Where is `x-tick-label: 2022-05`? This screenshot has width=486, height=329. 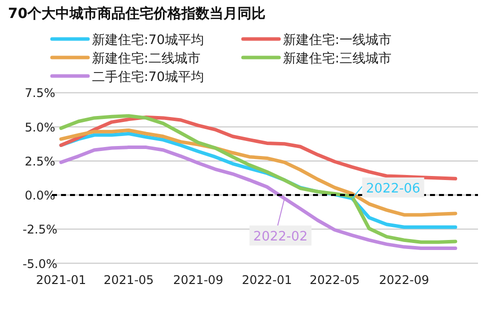 x-tick-label: 2022-05 is located at coordinates (335, 280).